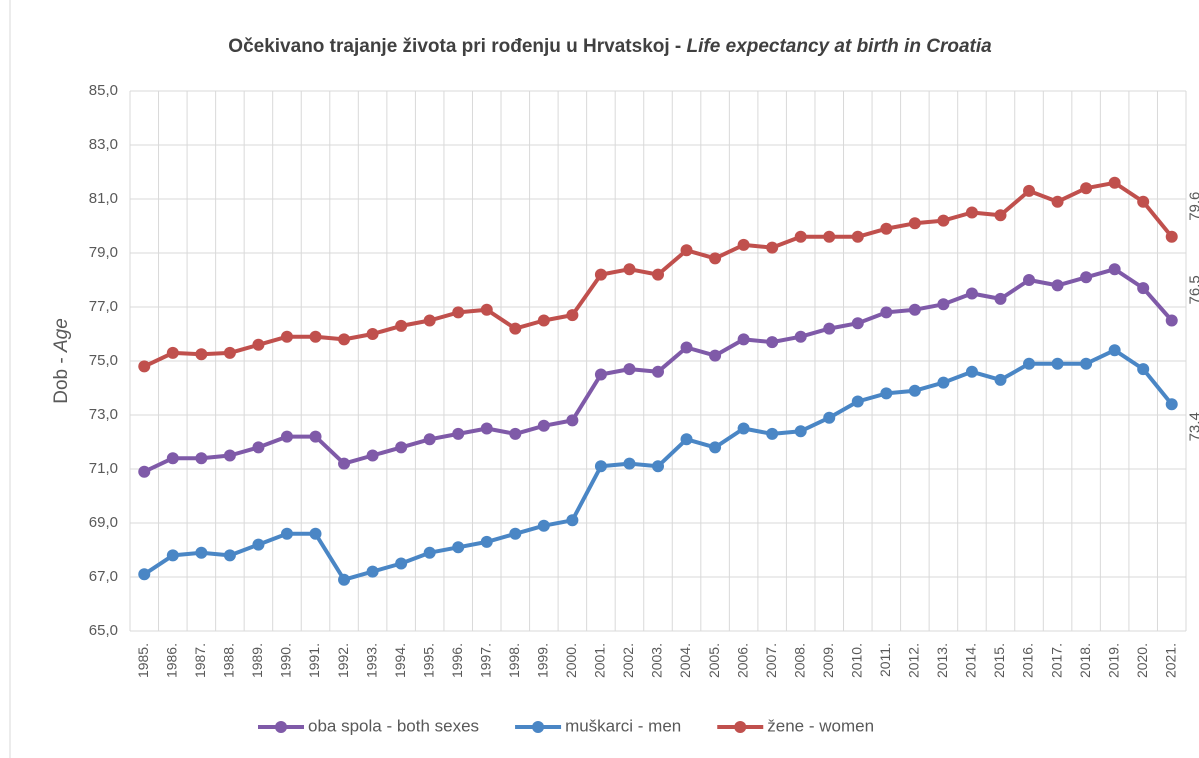 The width and height of the screenshot is (1199, 758). Describe the element at coordinates (771, 660) in the screenshot. I see `x-tick-label: 2007.` at that location.